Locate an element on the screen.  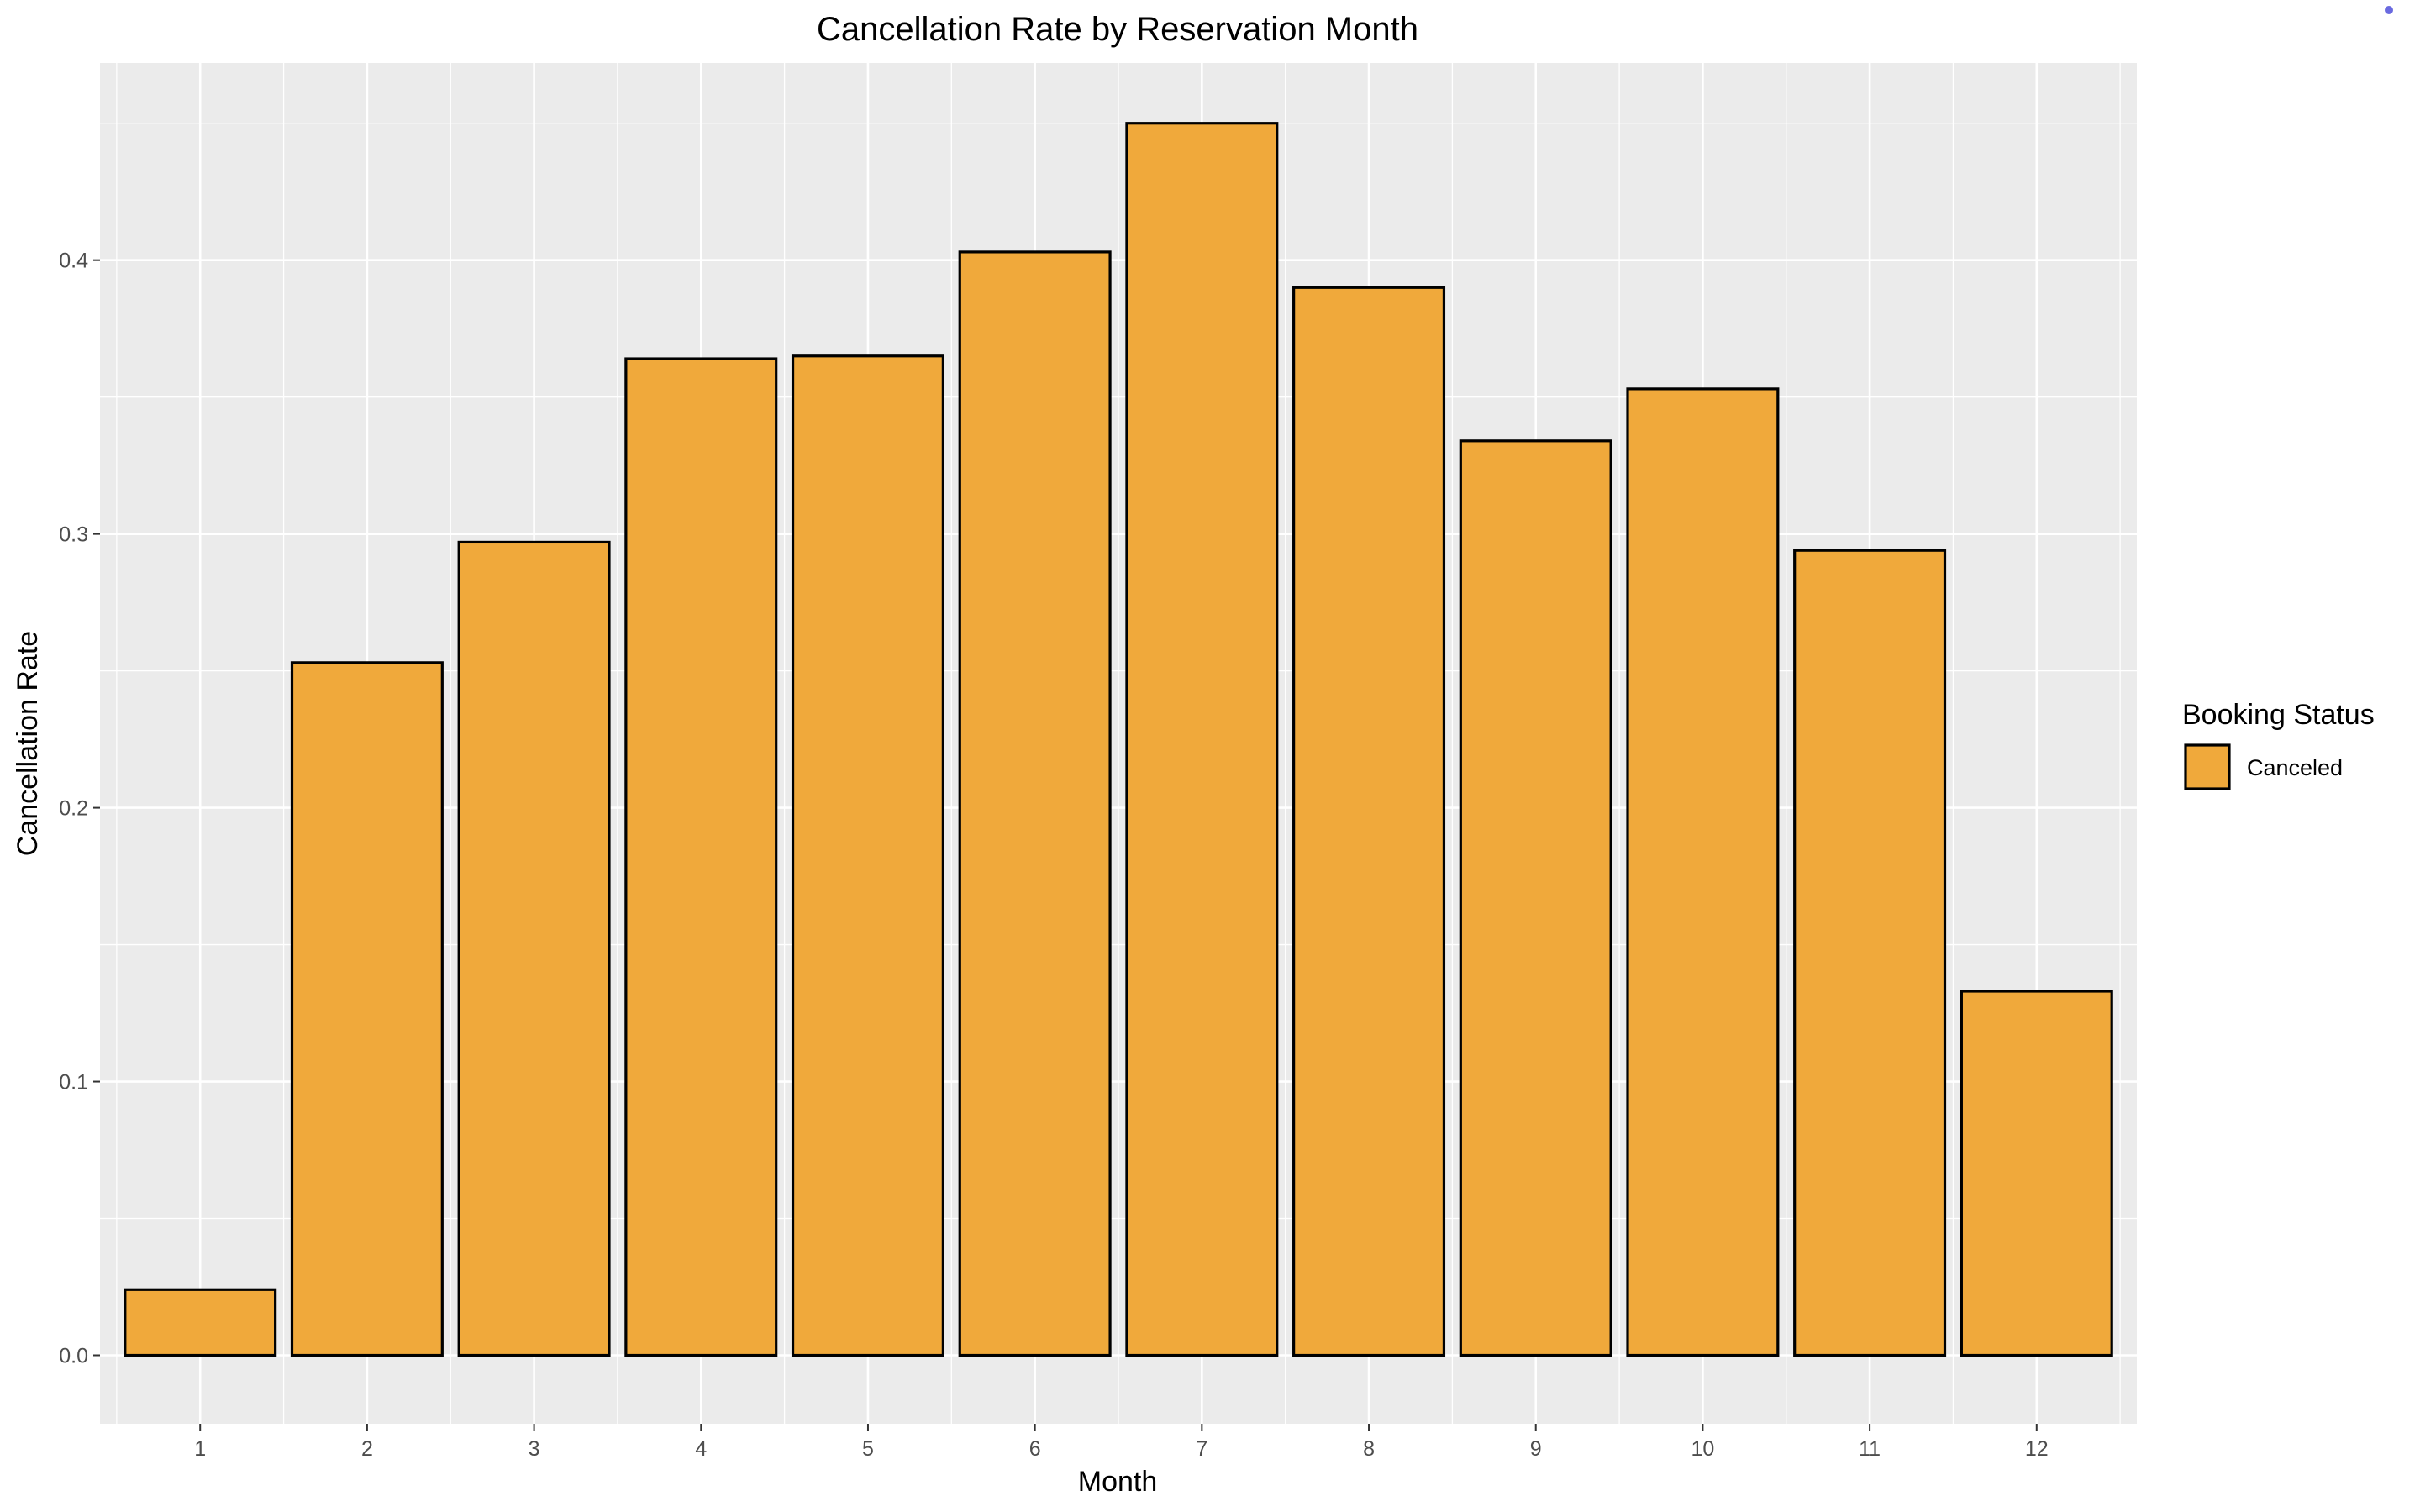
x-tick-label: 11 is located at coordinates (1870, 1449).